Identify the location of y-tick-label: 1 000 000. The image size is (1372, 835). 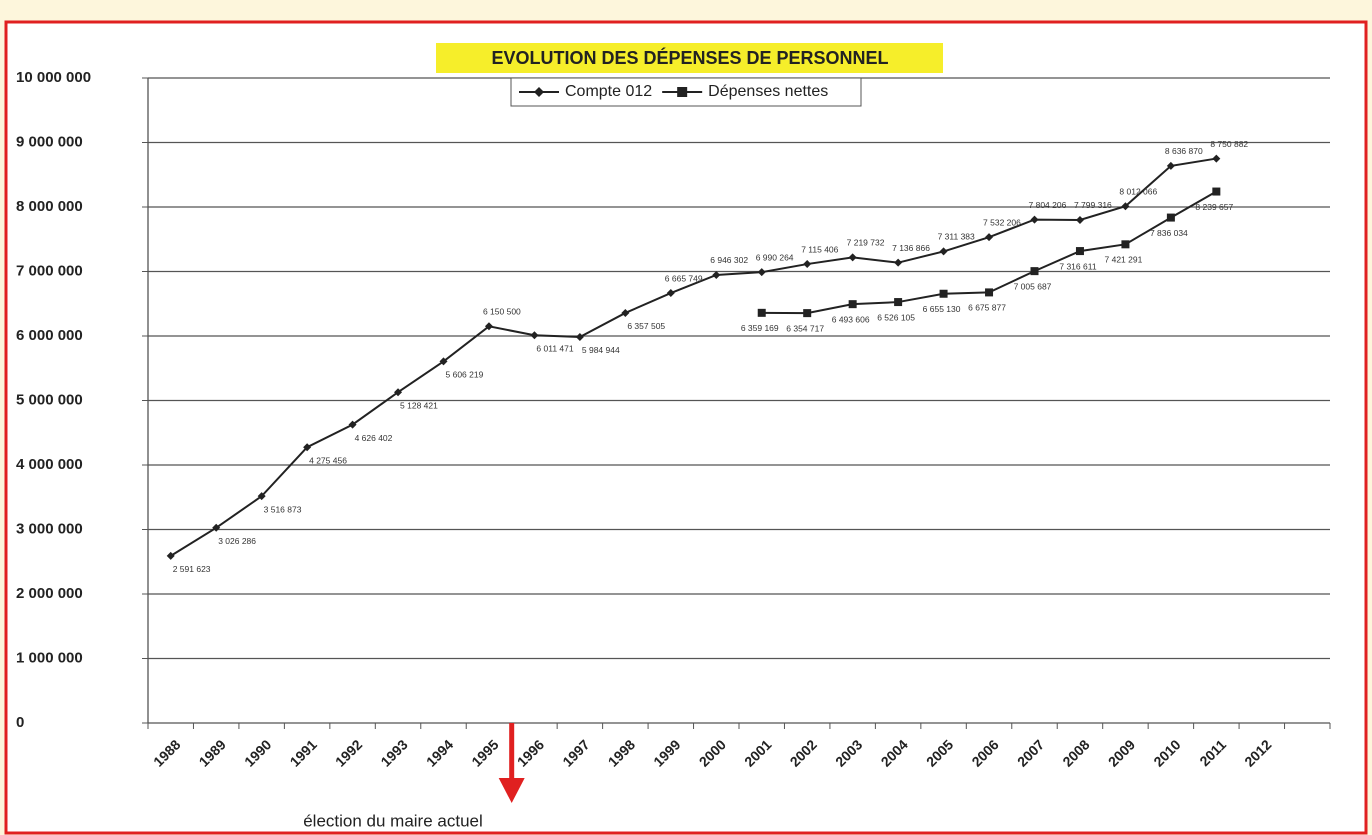
(49, 657).